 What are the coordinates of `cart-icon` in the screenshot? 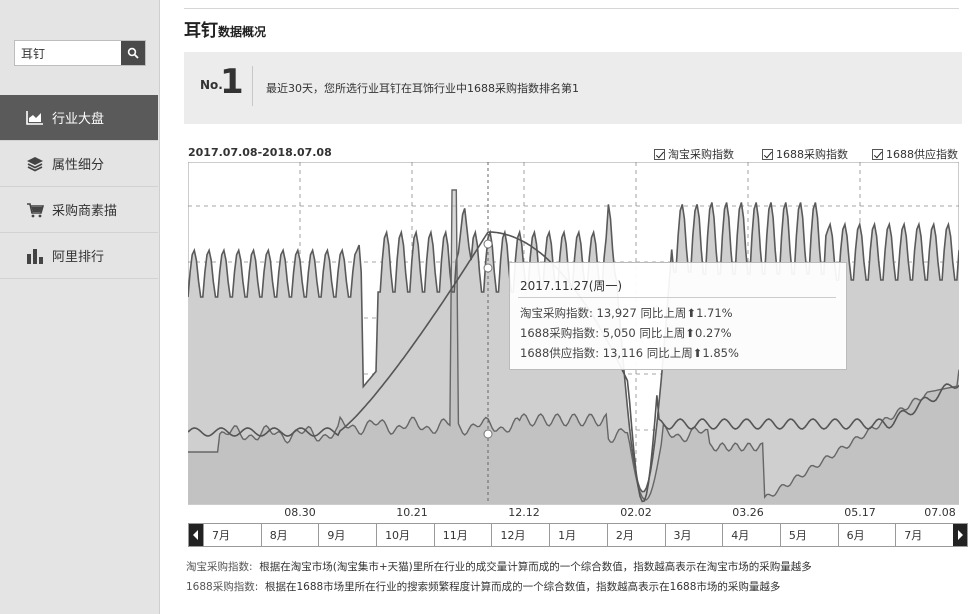 It's located at (35, 210).